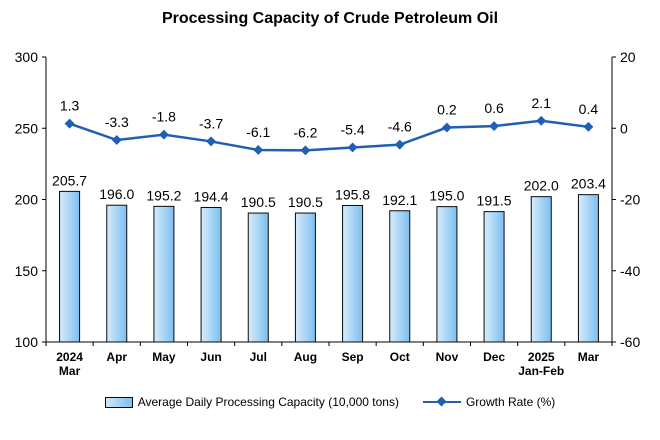  I want to click on y-tick-label: 100, so click(27, 342).